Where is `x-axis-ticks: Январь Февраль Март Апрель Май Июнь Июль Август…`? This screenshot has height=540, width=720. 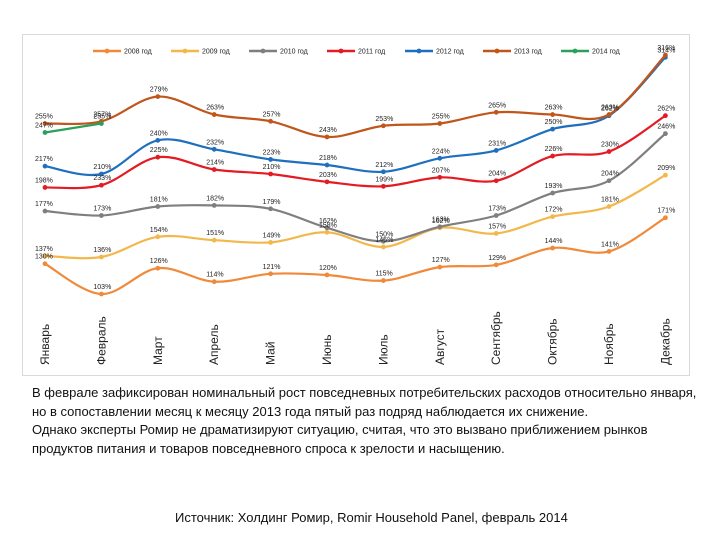 x-axis-ticks: Январь Февраль Март Апрель Май Июнь Июль Август… is located at coordinates (355, 338).